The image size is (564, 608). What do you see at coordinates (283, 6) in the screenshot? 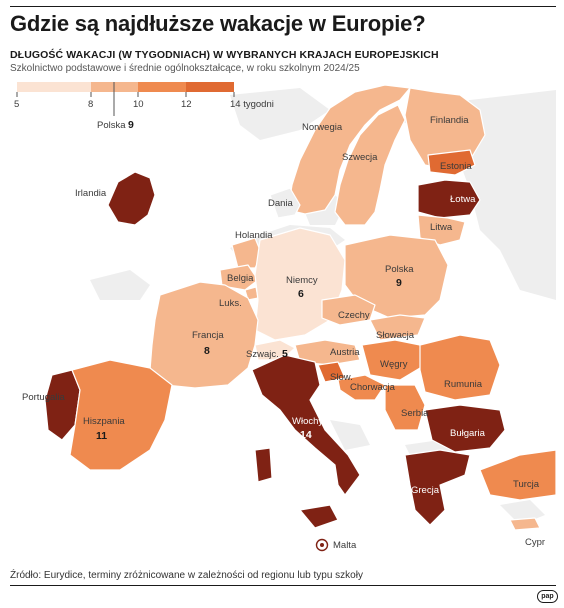
I see `top-rule` at bounding box center [283, 6].